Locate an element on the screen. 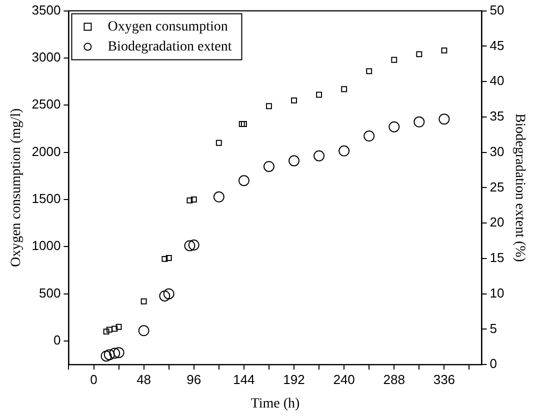 This screenshot has width=538, height=418. y-tick-label: 1000 is located at coordinates (46, 246).